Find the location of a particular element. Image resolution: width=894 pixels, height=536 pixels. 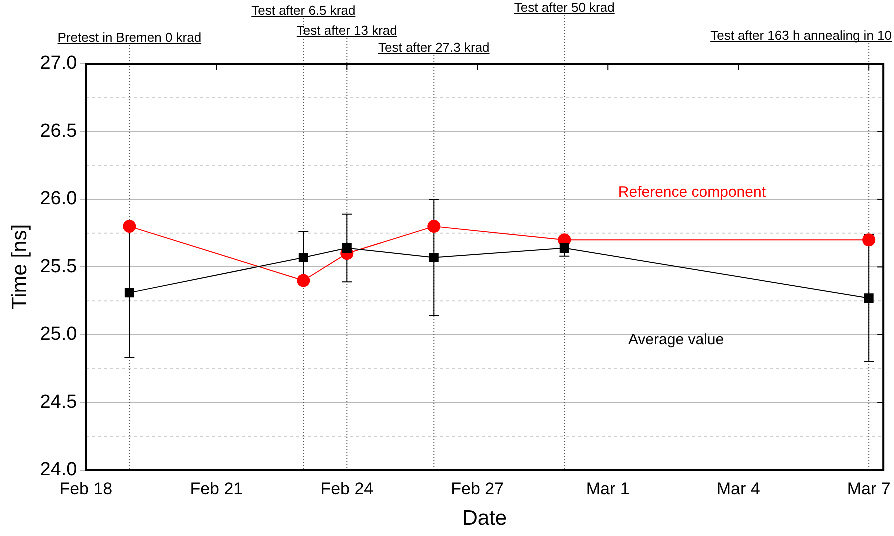

x-tick-label: Mar 1 is located at coordinates (608, 488).